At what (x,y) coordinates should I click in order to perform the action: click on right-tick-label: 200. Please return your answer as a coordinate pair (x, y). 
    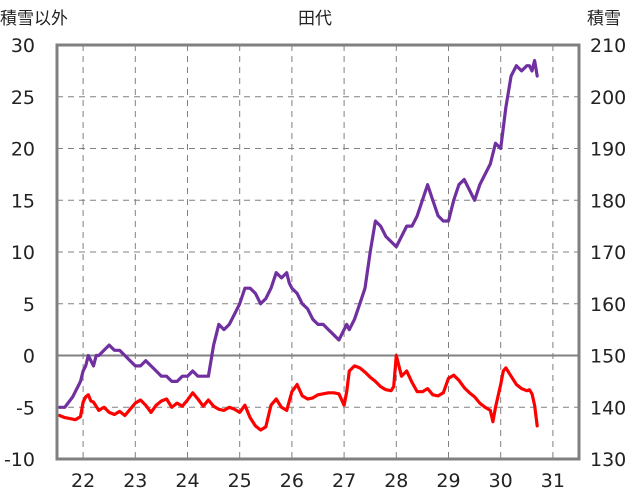
    Looking at the image, I should click on (608, 98).